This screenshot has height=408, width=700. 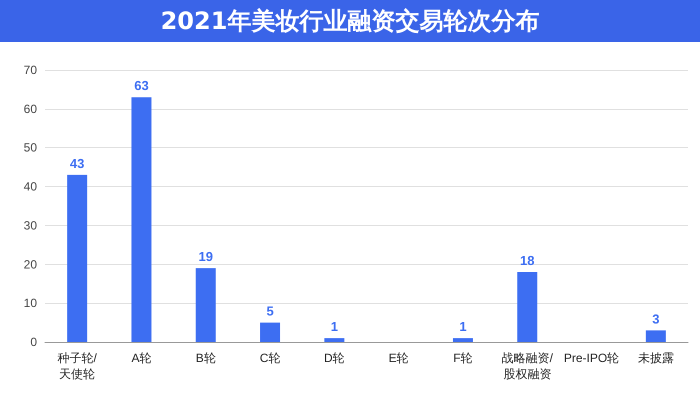 What do you see at coordinates (350, 21) in the screenshot?
I see `chart-title: 2021年美妆行业融资交易轮次分布` at bounding box center [350, 21].